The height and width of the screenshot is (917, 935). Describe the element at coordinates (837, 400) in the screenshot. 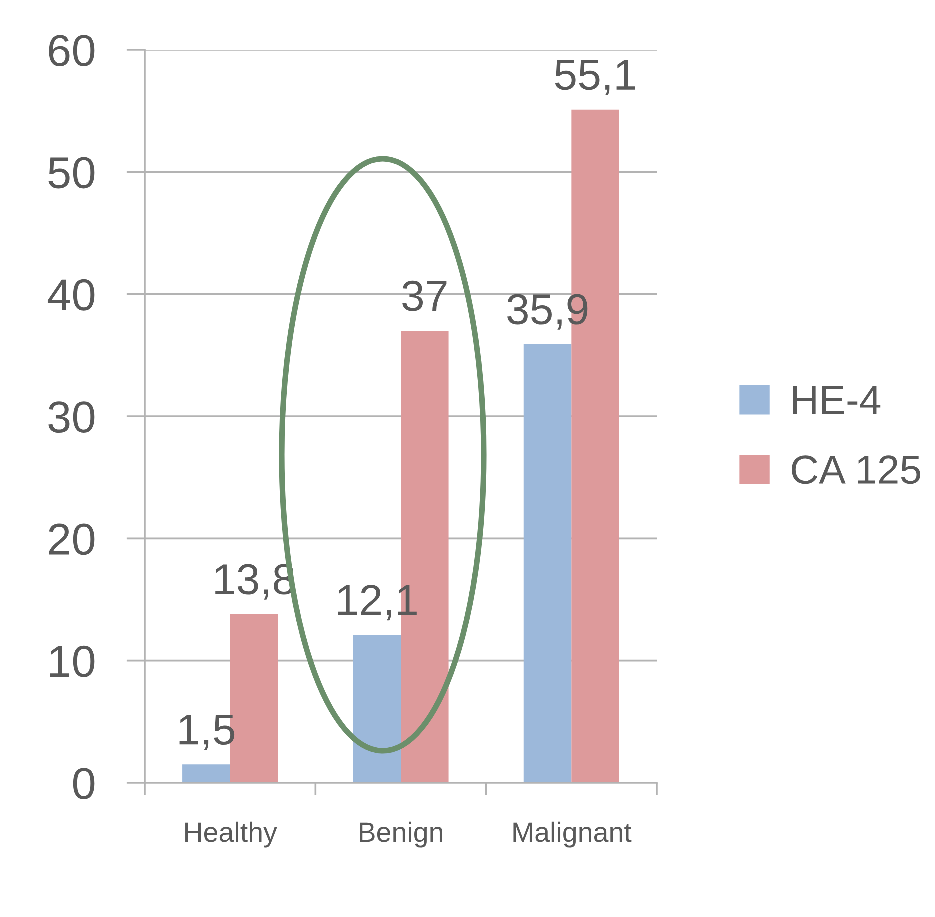

I see `legend-label: HE-4` at that location.